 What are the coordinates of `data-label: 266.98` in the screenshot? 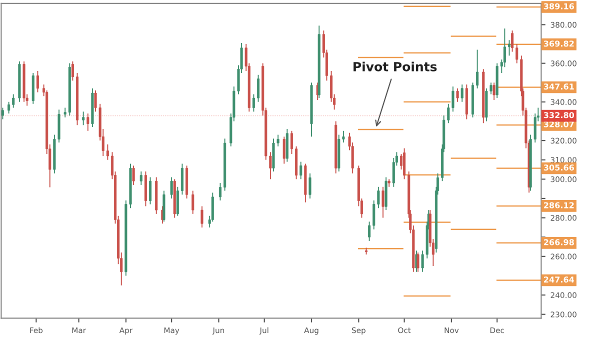 It's located at (559, 242).